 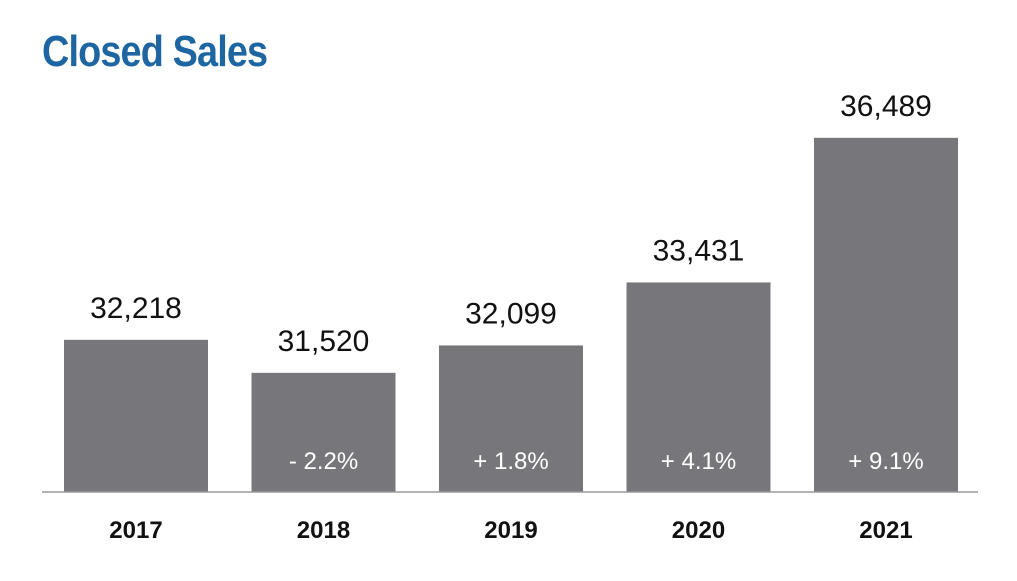 What do you see at coordinates (510, 461) in the screenshot?
I see `change-label-2019: + 1.8%` at bounding box center [510, 461].